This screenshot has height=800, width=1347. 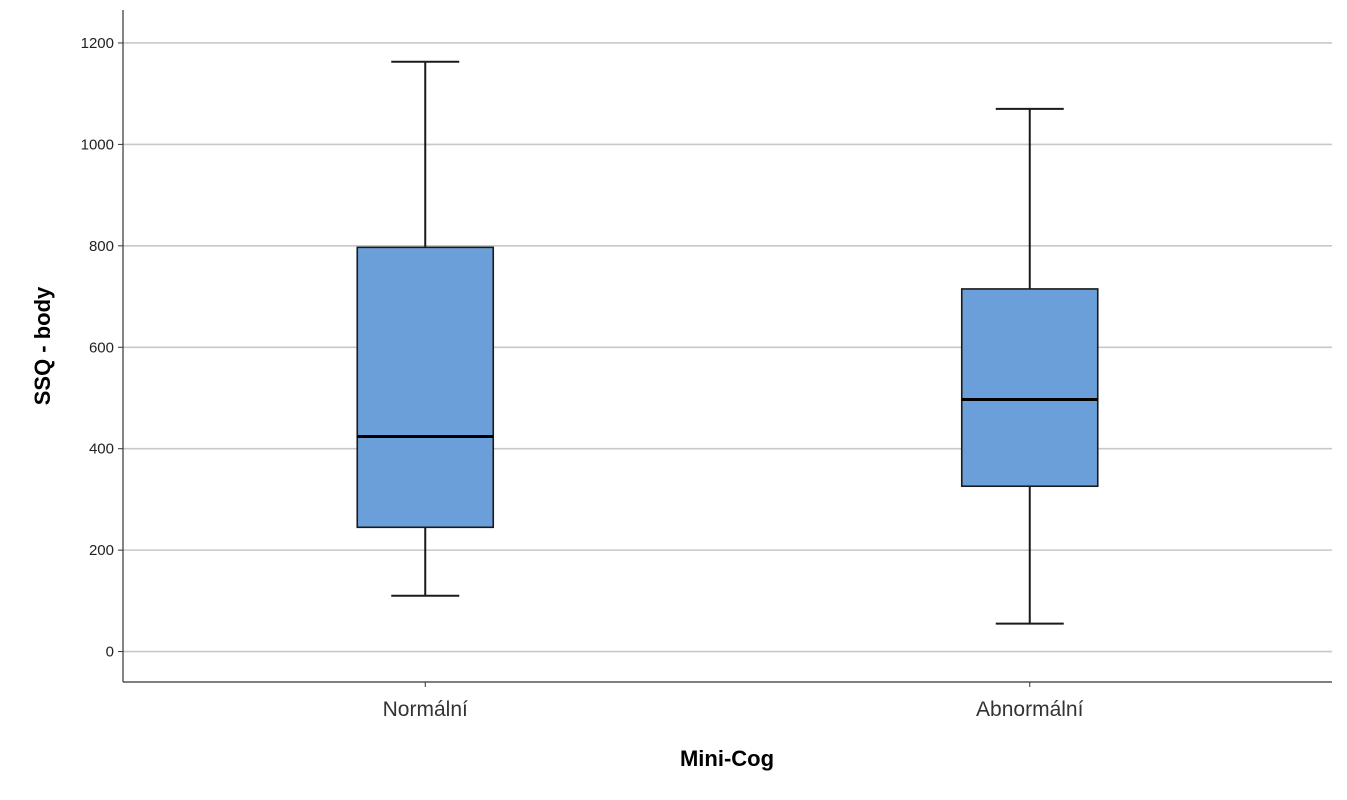 What do you see at coordinates (101, 449) in the screenshot?
I see `y-tick-label-400: 400` at bounding box center [101, 449].